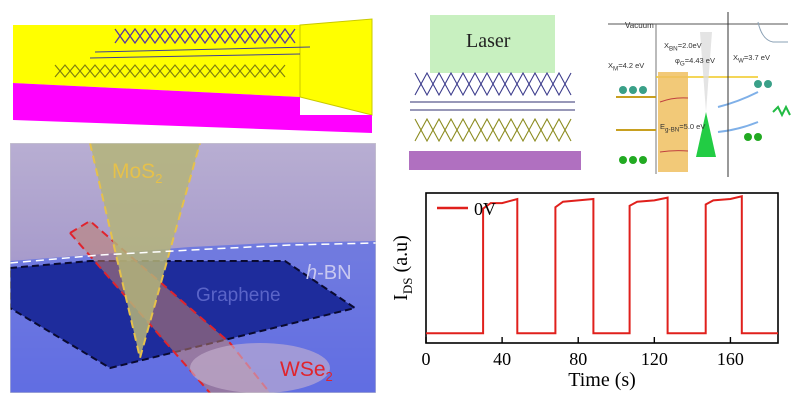 The width and height of the screenshot is (800, 401). What do you see at coordinates (602, 380) in the screenshot?
I see `x-axis-label: Time (s)` at bounding box center [602, 380].